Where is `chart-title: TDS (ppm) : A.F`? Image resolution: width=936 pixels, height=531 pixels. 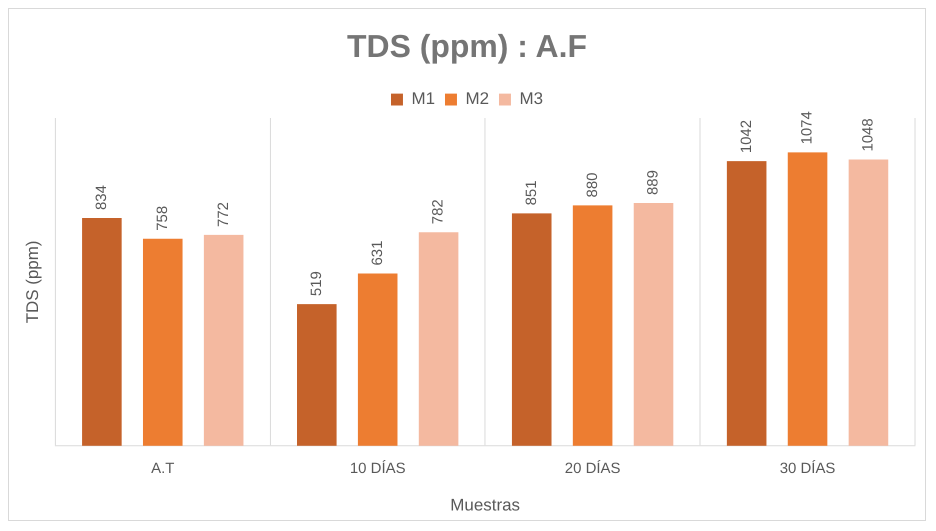 chart-title: TDS (ppm) : A.F is located at coordinates (467, 46).